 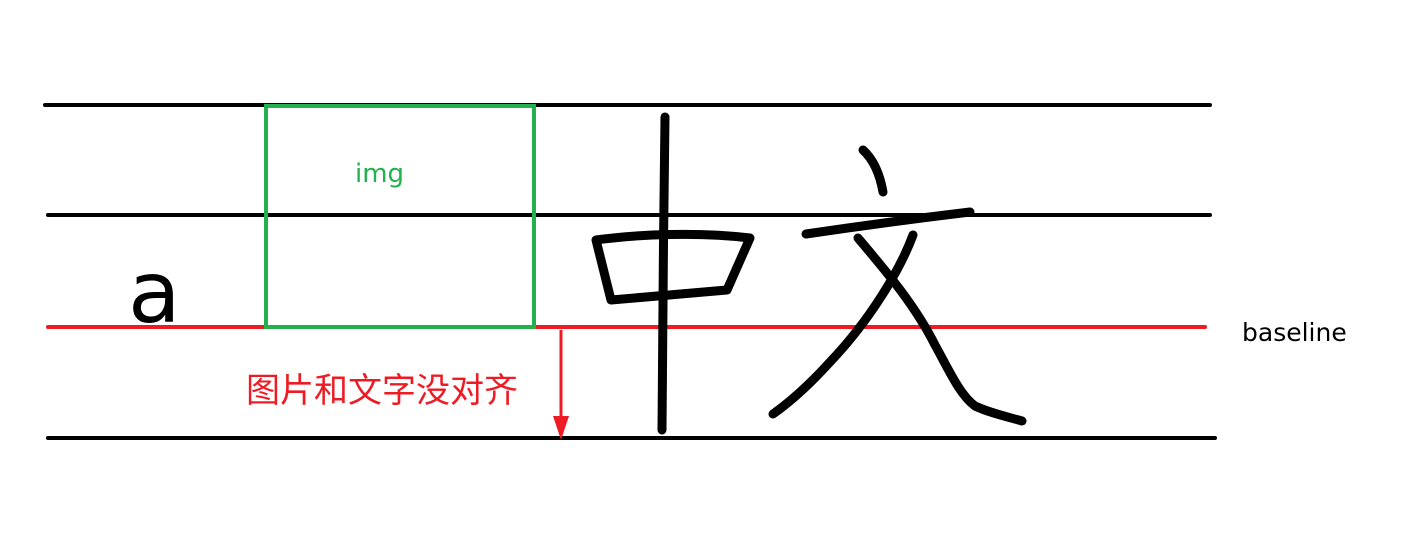 What do you see at coordinates (400, 216) in the screenshot?
I see `image-placeholder-box` at bounding box center [400, 216].